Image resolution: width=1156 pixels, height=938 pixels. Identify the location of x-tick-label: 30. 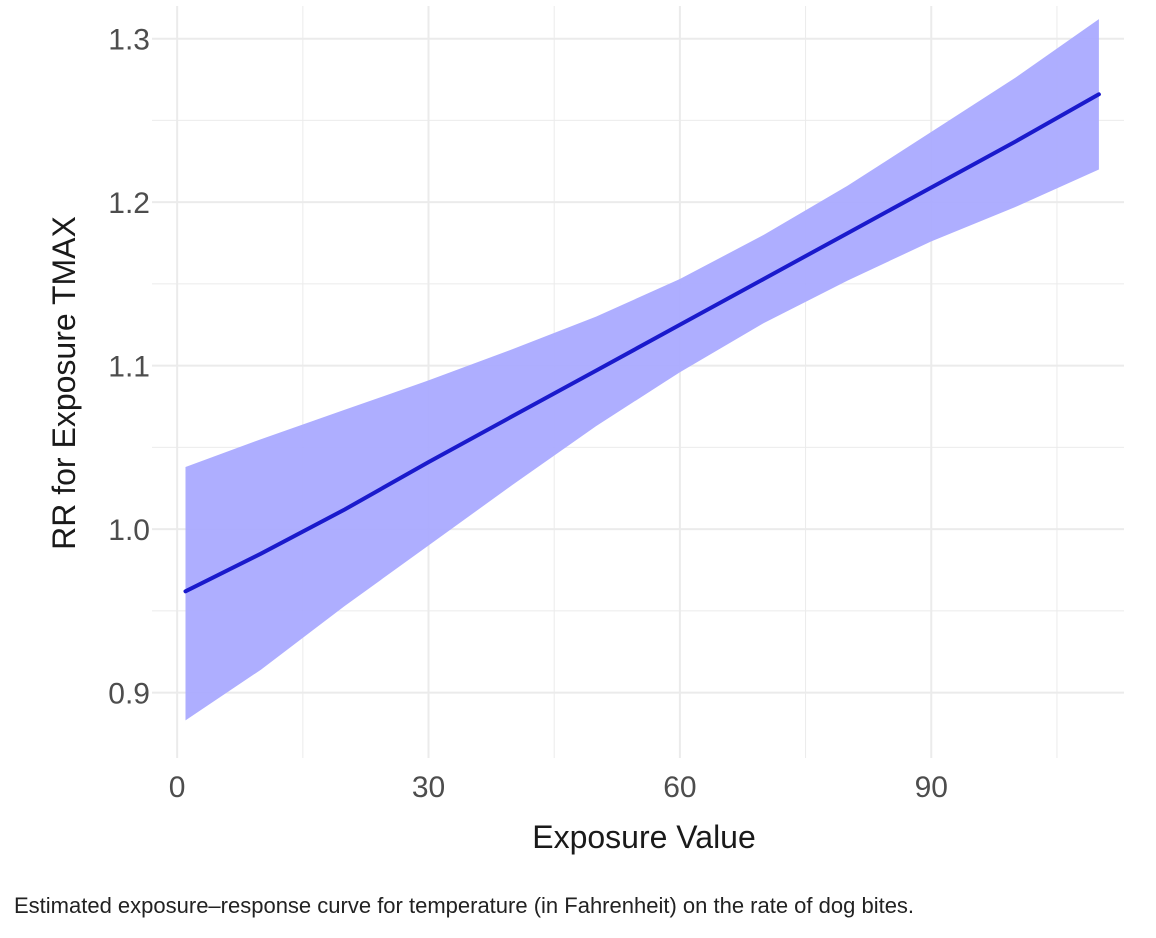
(428, 787).